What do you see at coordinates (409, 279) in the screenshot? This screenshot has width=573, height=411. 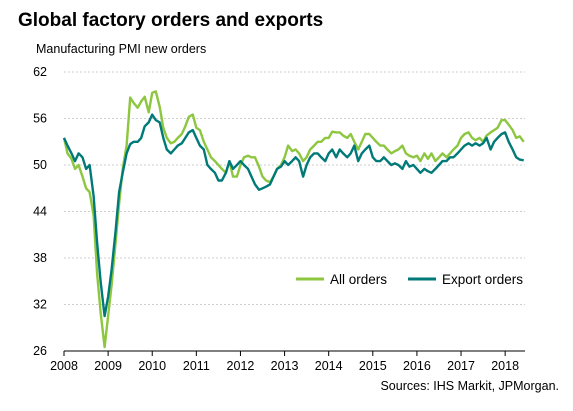 I see `legend: All orders Export orders` at bounding box center [409, 279].